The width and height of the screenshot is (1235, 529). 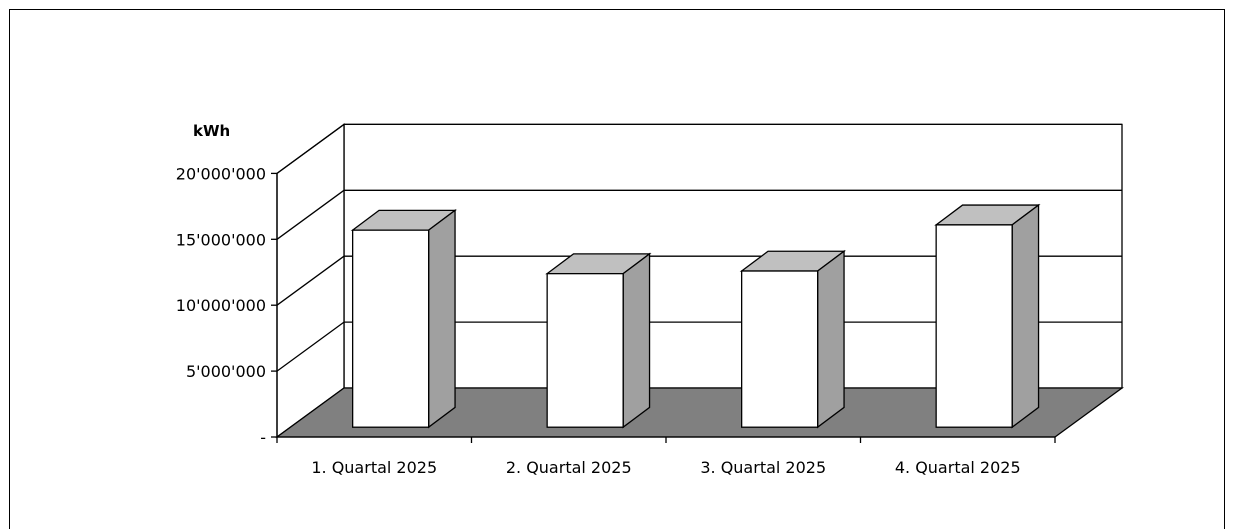 I want to click on y-tick-label: 20'000'000, so click(x=221, y=173).